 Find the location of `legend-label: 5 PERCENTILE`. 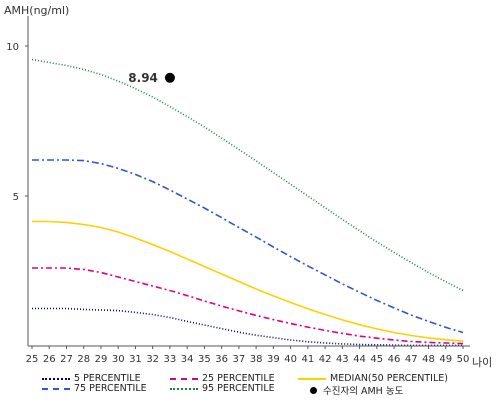

legend-label: 5 PERCENTILE is located at coordinates (107, 378).